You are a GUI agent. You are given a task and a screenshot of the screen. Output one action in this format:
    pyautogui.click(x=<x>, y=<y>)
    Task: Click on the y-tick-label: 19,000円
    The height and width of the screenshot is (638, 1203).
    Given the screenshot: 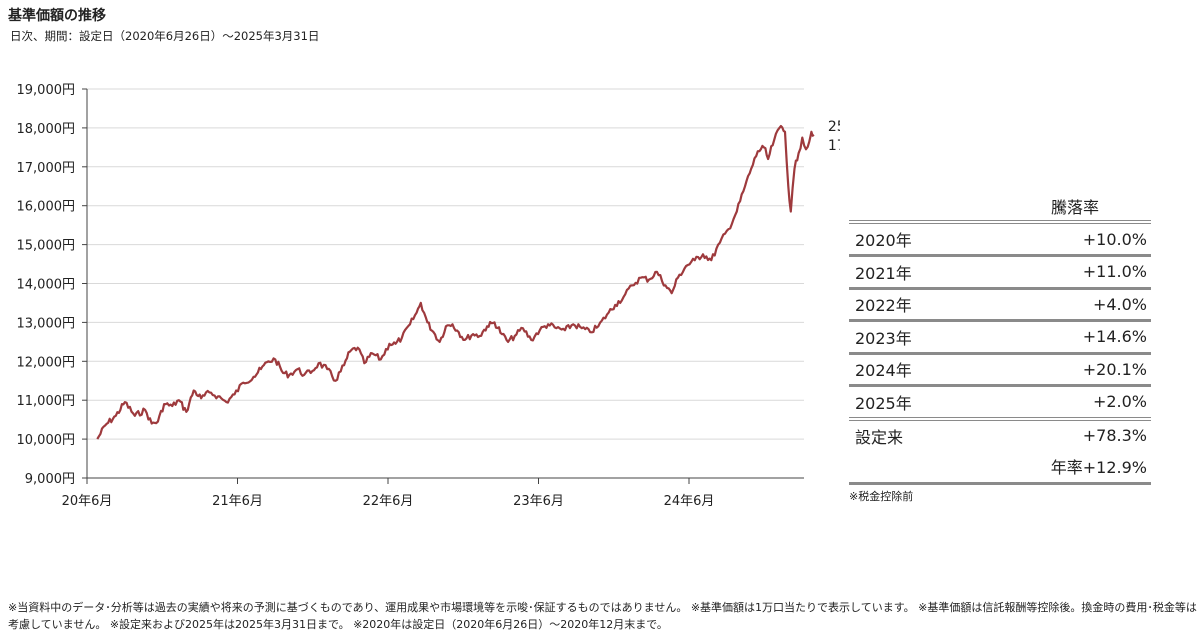 What is the action you would take?
    pyautogui.click(x=46, y=90)
    